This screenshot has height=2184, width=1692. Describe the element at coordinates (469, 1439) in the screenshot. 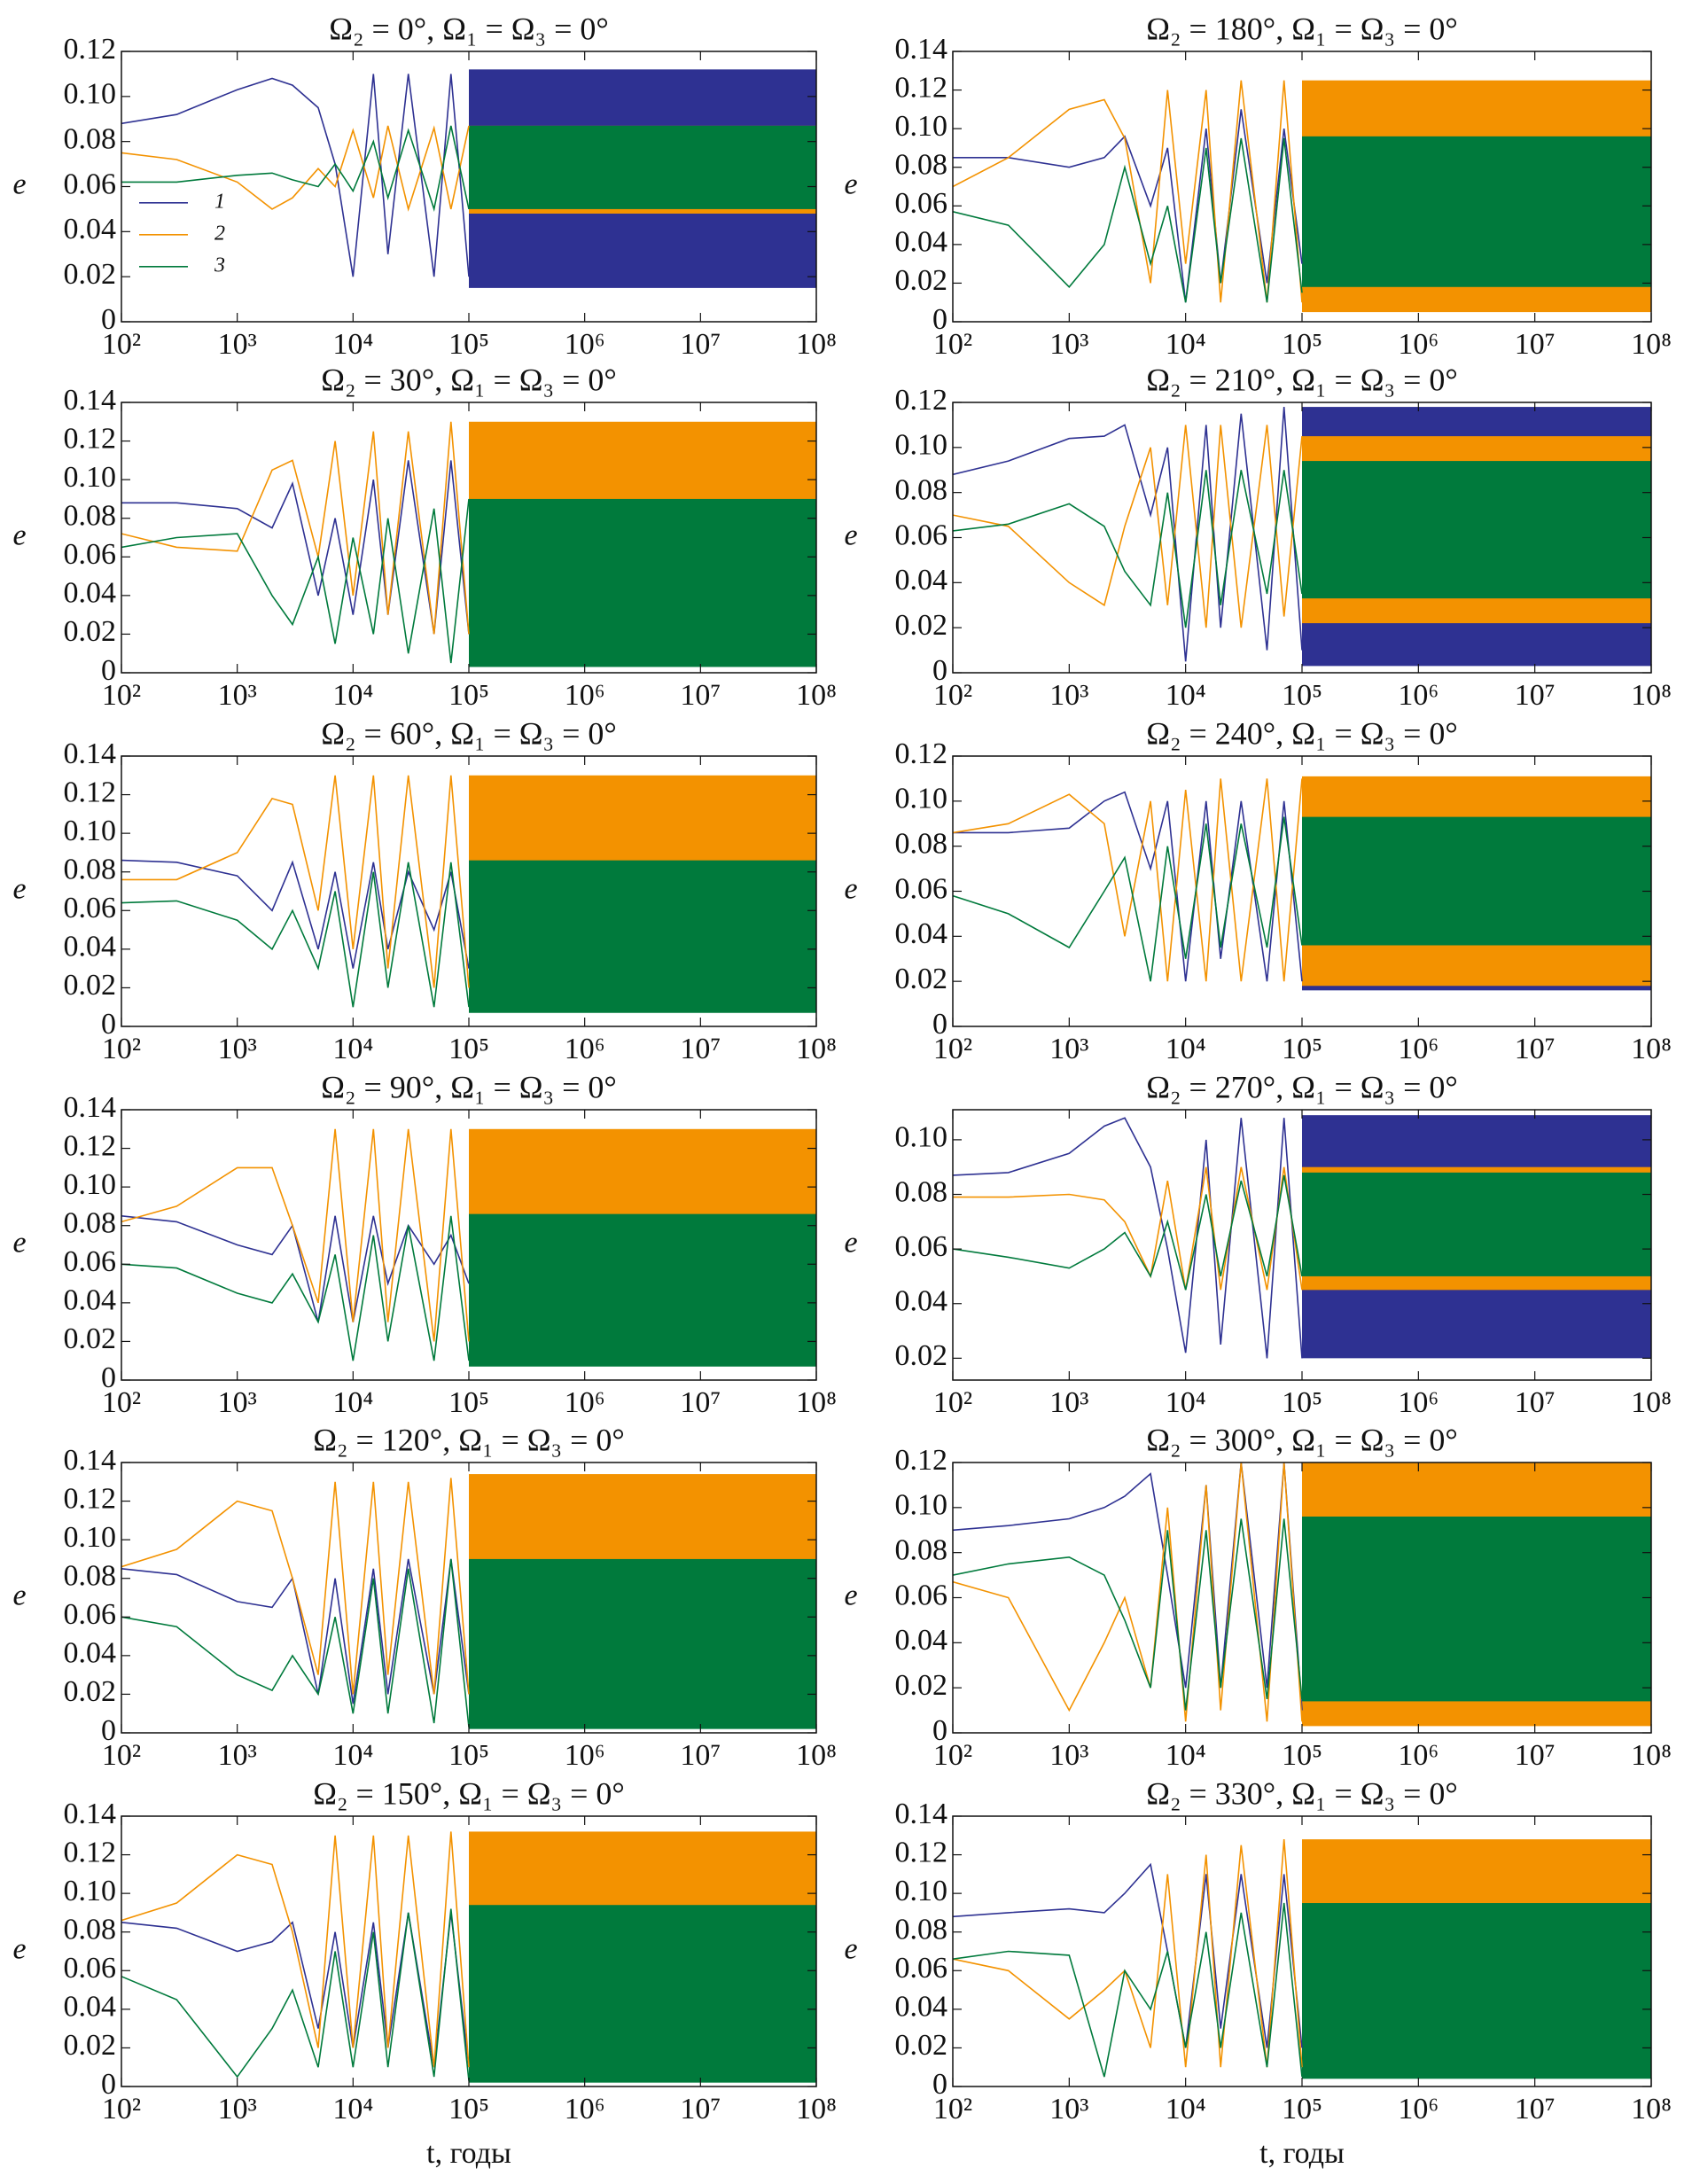

I see `chart-title: Ω₂ = 120°, Ω₁ = Ω₃ = 0°` at that location.